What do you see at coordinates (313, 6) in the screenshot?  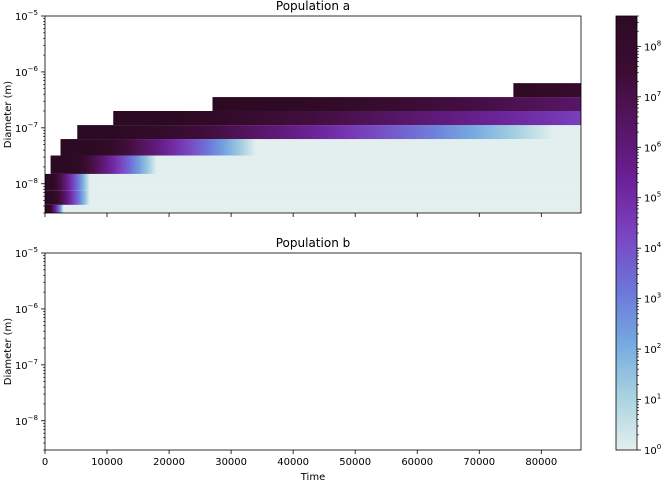 I see `chart-title-a: Population a` at bounding box center [313, 6].